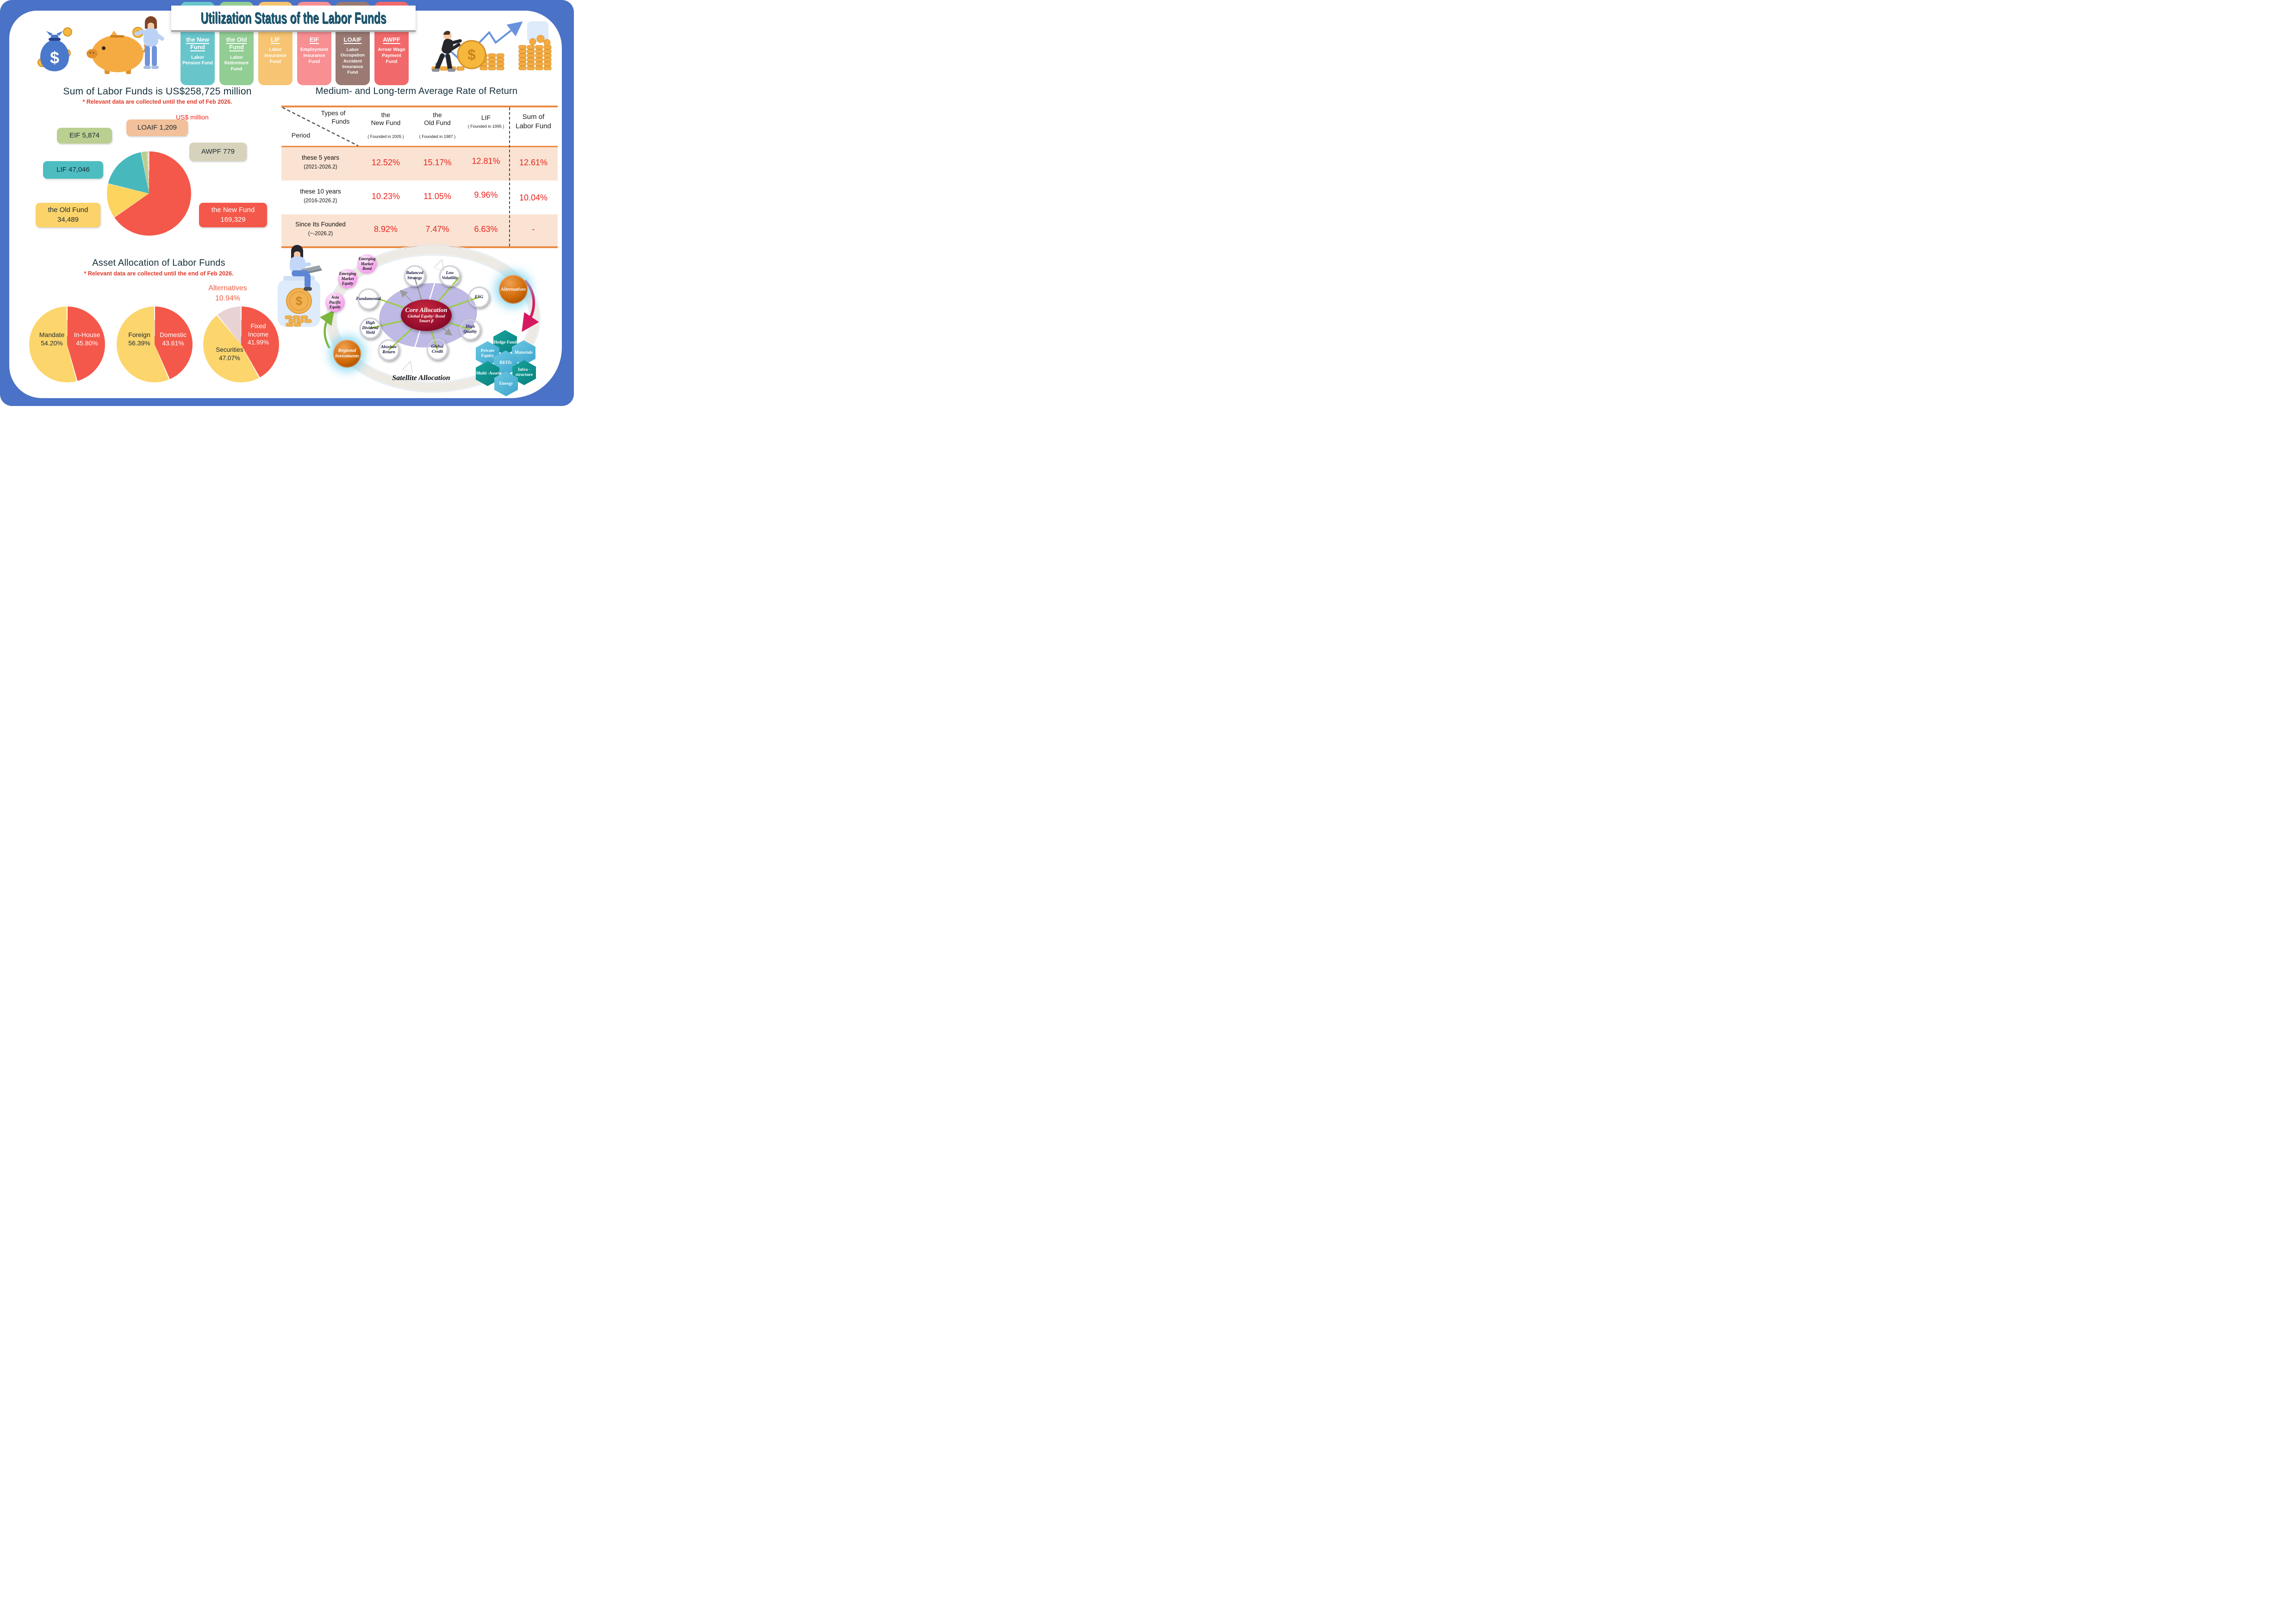  What do you see at coordinates (426, 316) in the screenshot?
I see `core-subtitle: Global Equity/ Bond` at bounding box center [426, 316].